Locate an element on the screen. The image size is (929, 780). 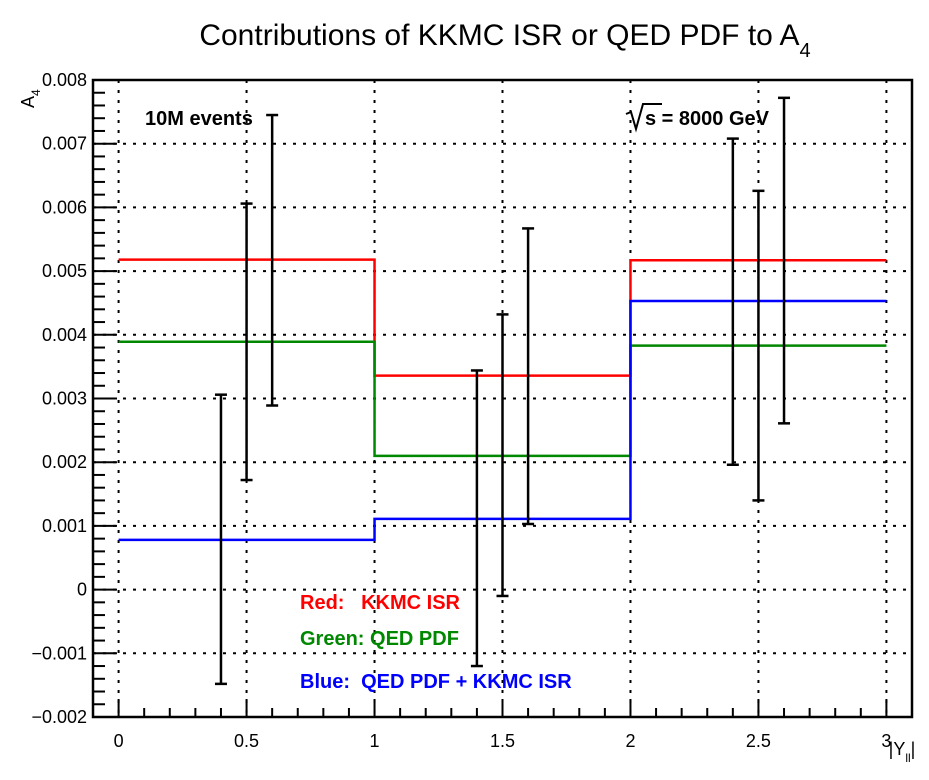
legend-red: Red: KKMC ISR is located at coordinates (380, 603).